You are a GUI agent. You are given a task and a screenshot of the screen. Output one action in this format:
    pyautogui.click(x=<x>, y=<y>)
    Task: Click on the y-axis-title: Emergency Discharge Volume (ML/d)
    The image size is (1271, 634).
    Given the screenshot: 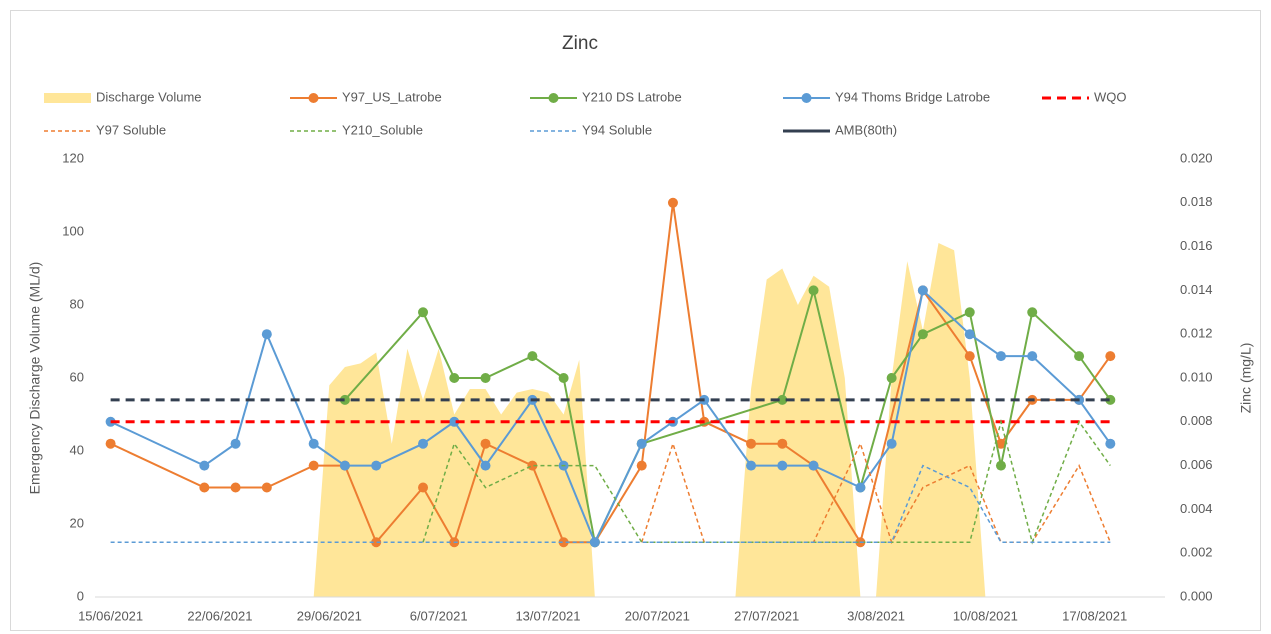 What is the action you would take?
    pyautogui.click(x=35, y=378)
    